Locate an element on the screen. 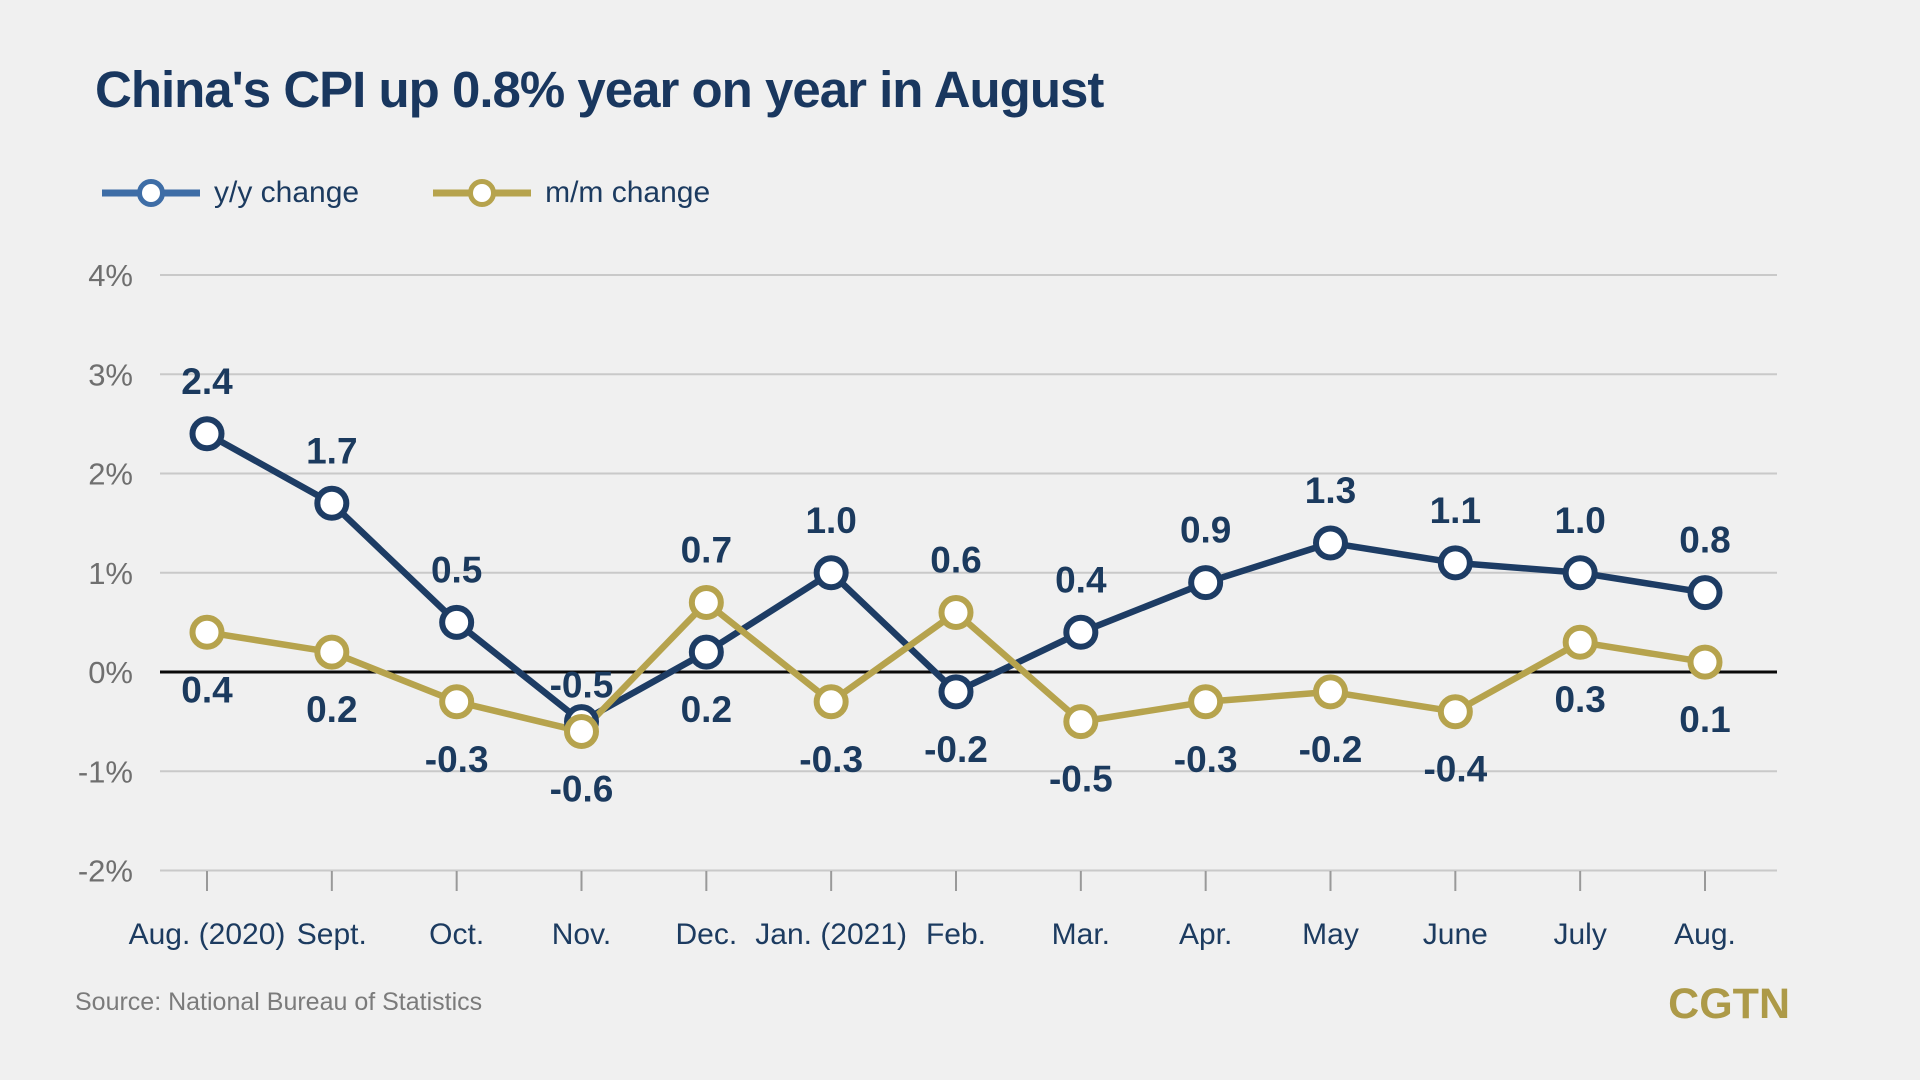 The height and width of the screenshot is (1080, 1920). yy-line-marker-icon is located at coordinates (151, 193).